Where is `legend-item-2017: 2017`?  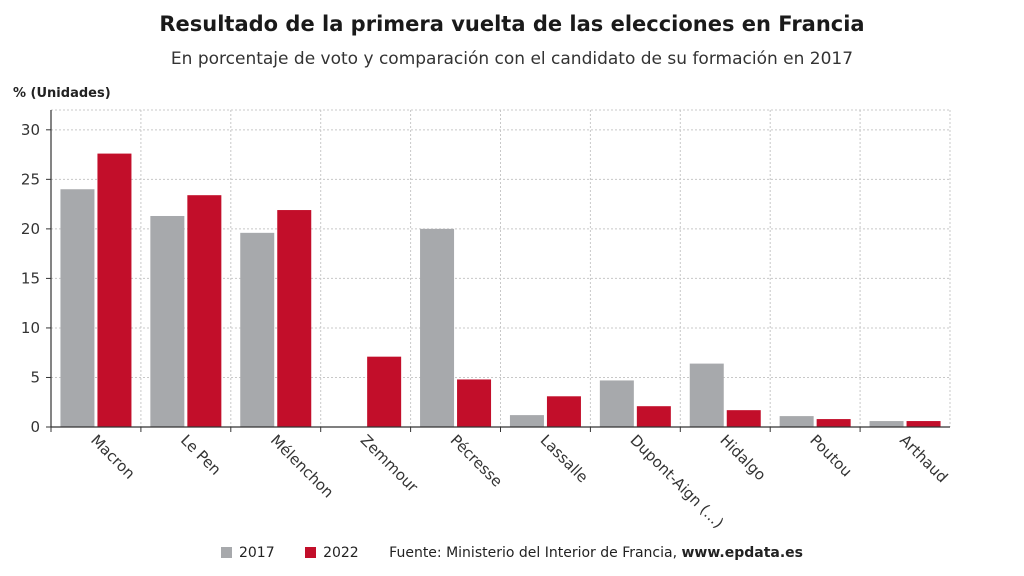 legend-item-2017: 2017 is located at coordinates (247, 553).